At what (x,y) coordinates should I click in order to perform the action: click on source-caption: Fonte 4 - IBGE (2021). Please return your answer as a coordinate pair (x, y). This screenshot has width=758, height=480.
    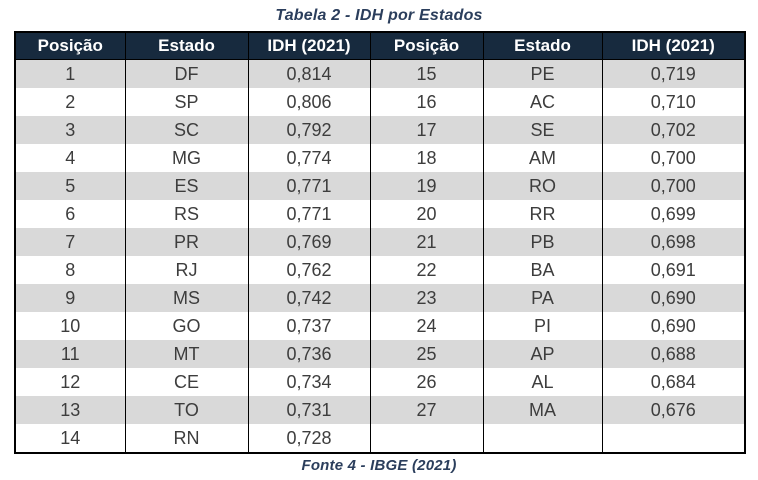
    Looking at the image, I should click on (379, 465).